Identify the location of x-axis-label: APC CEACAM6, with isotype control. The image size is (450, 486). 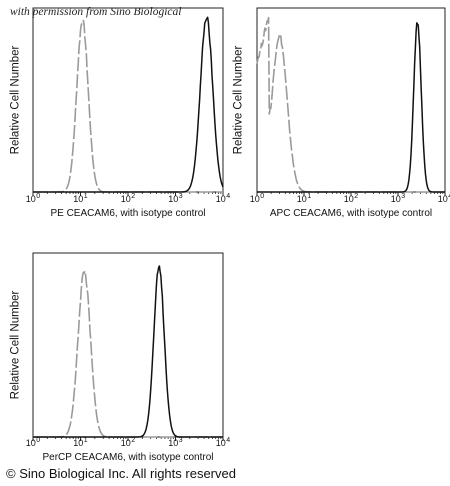
(351, 213).